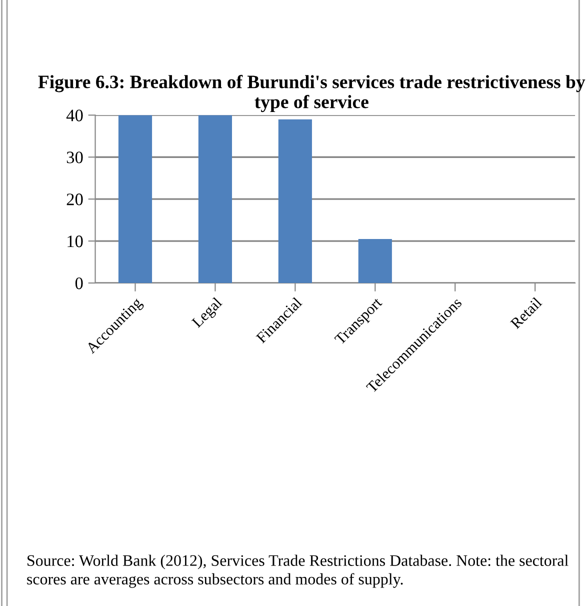 Image resolution: width=588 pixels, height=606 pixels. I want to click on source-note: Source: World Bank (2012), Services Trade Restrictions Database. Note: the sectoral scores are averages across subsectors and modes of supply., so click(297, 571).